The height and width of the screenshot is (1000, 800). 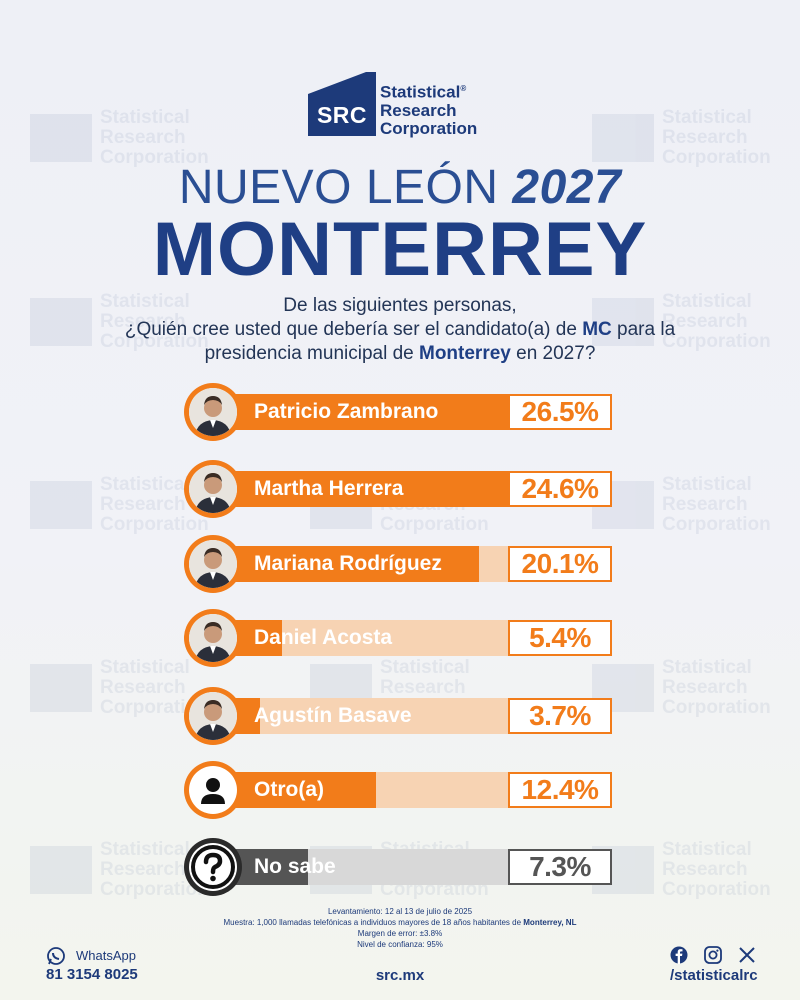 I want to click on question-line1: De las siguientes personas,, so click(x=400, y=305).